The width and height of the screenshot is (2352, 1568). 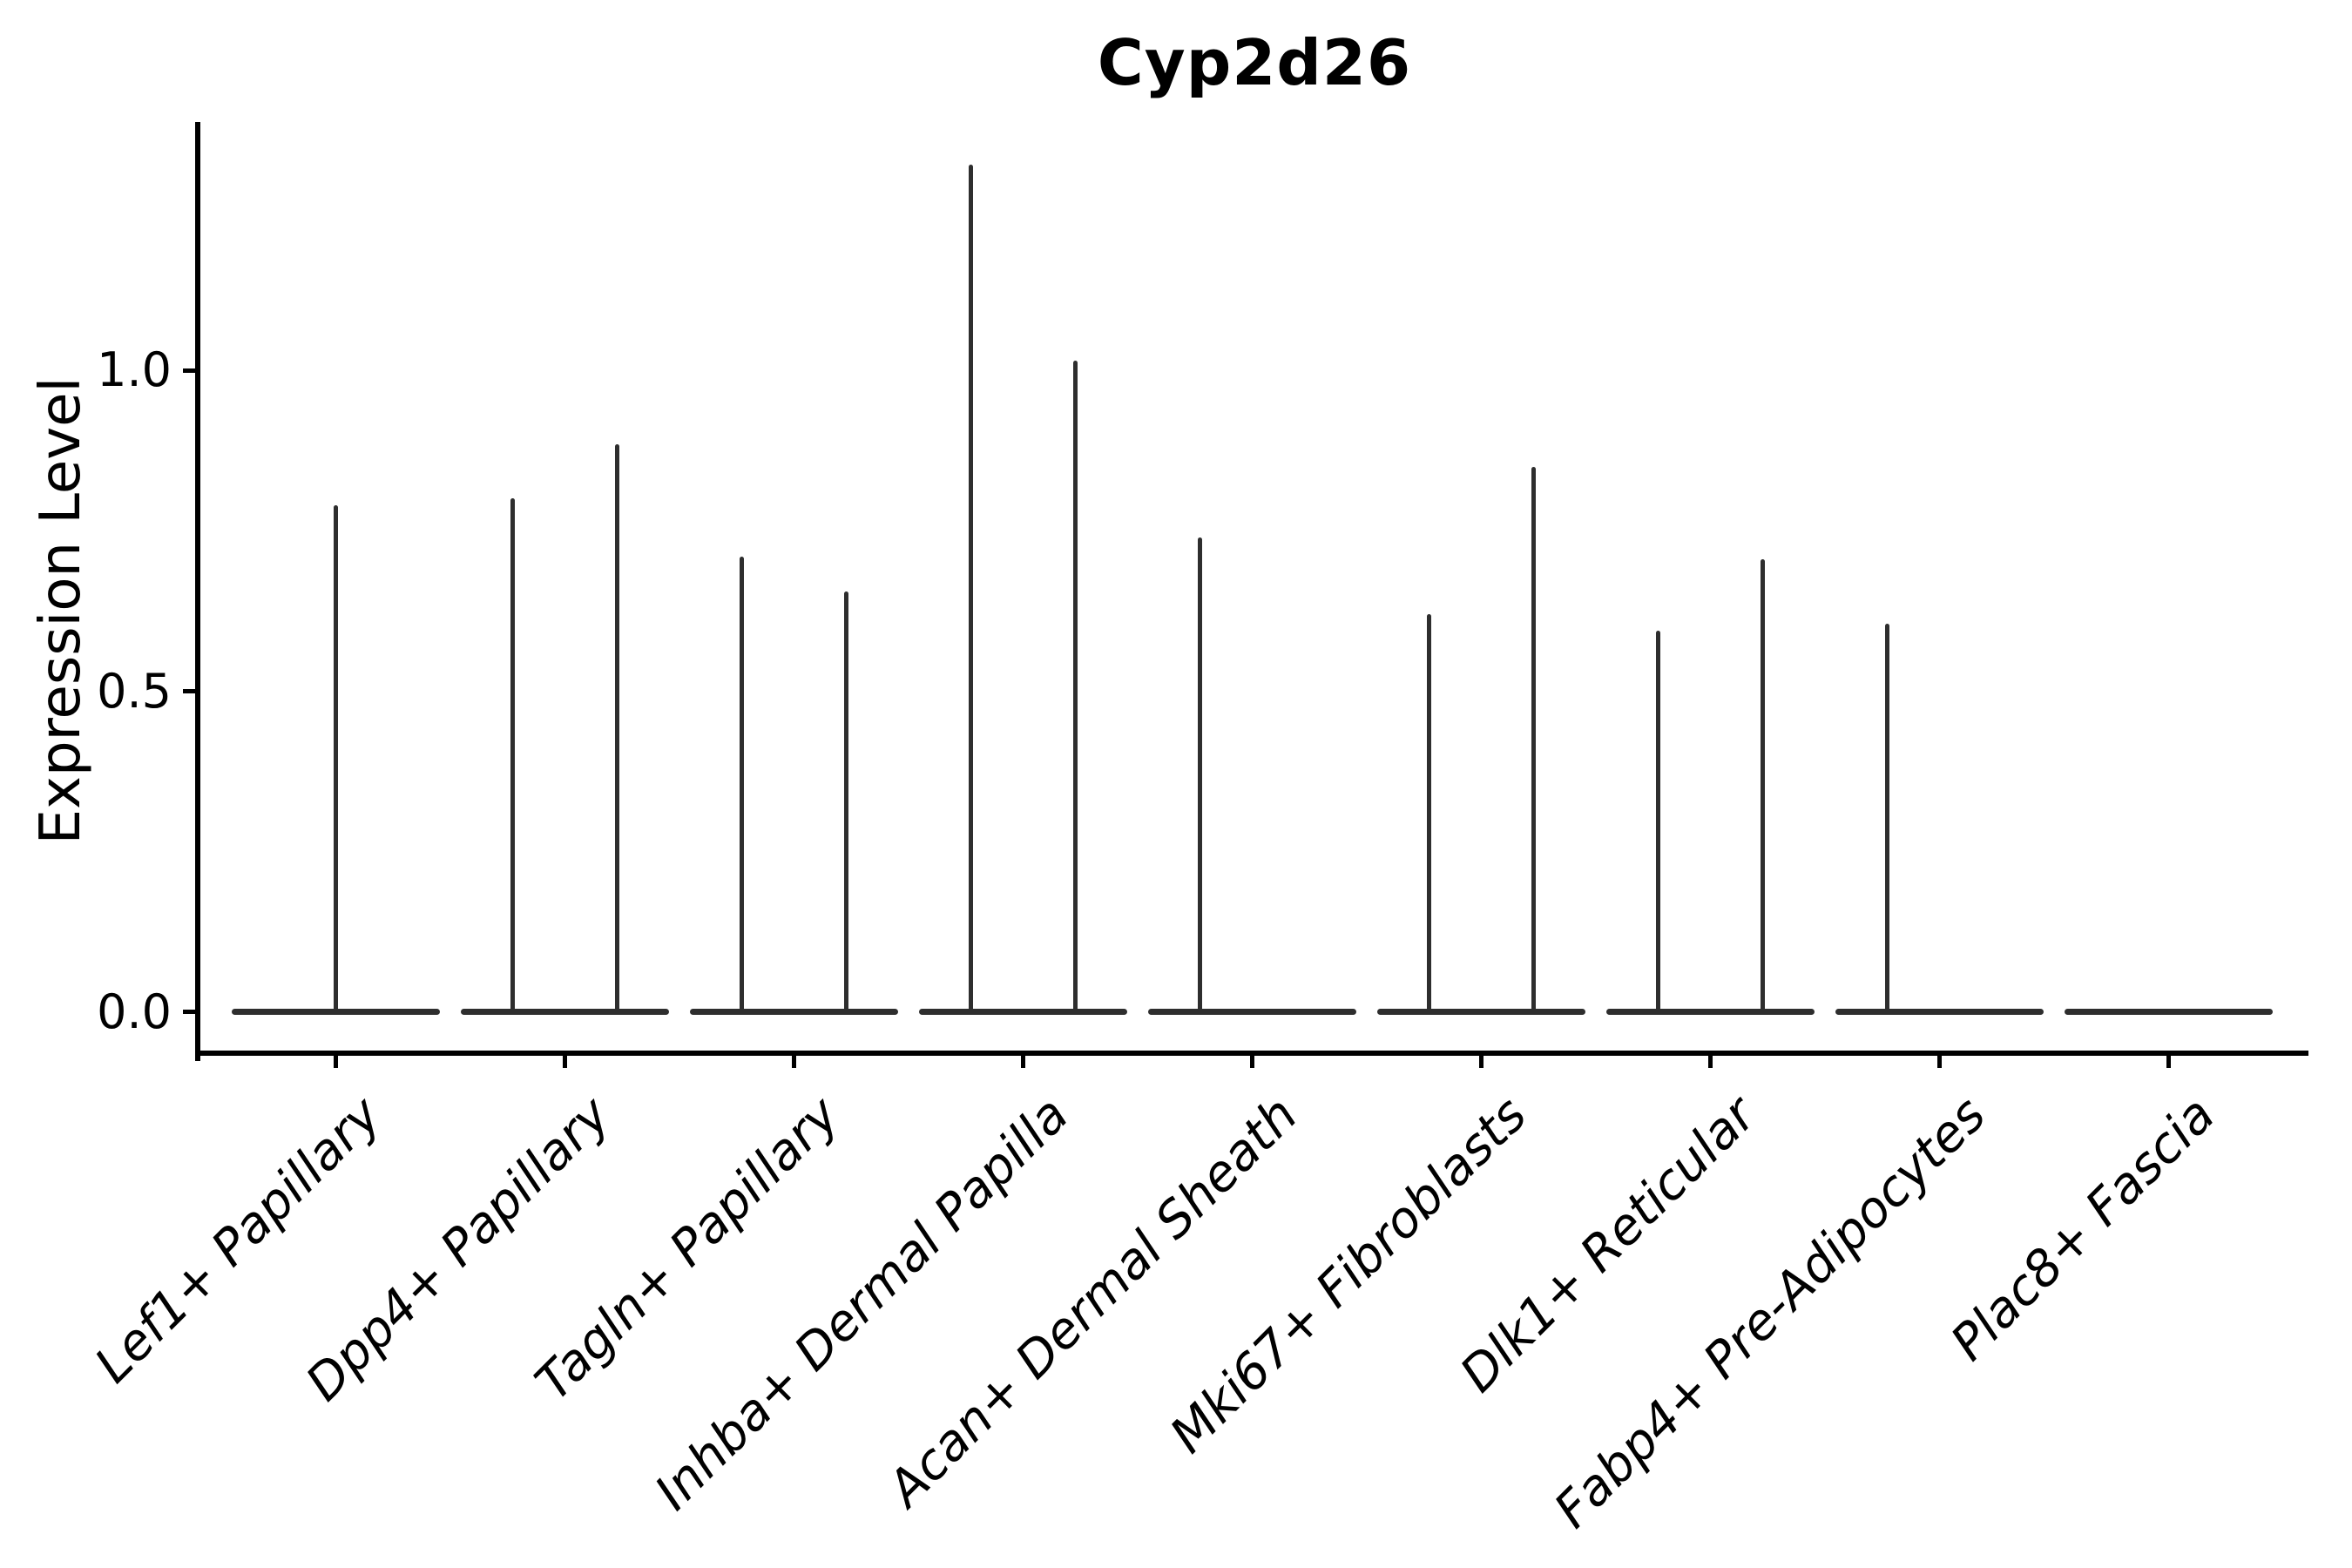 What do you see at coordinates (134, 1011) in the screenshot?
I see `y-tick-label: 0.0` at bounding box center [134, 1011].